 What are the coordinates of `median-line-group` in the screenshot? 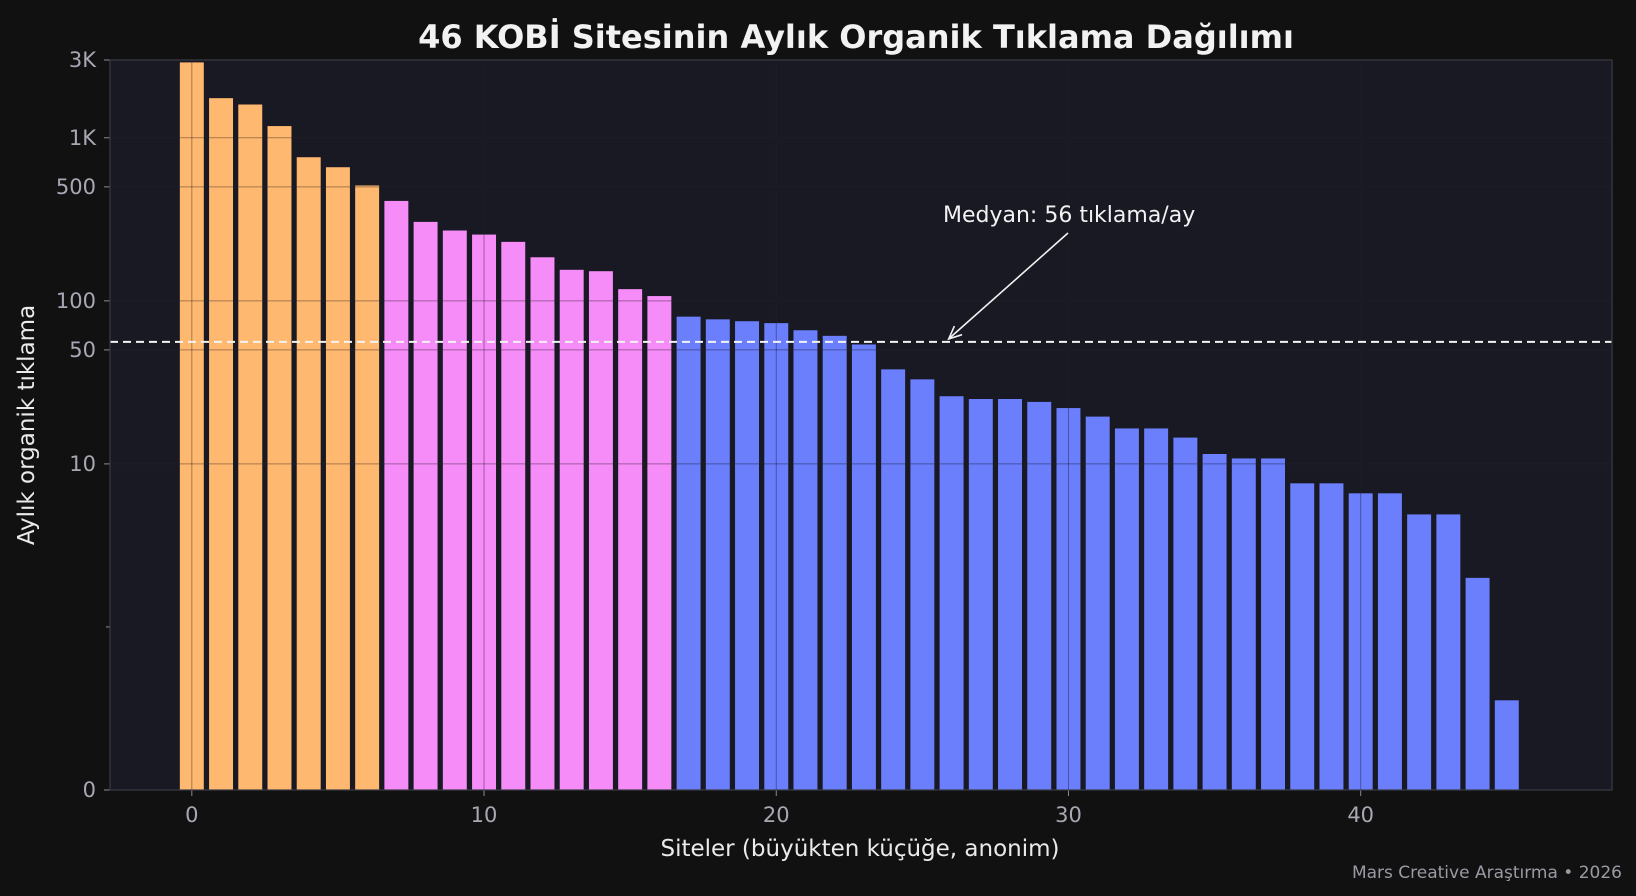 It's located at (861, 287).